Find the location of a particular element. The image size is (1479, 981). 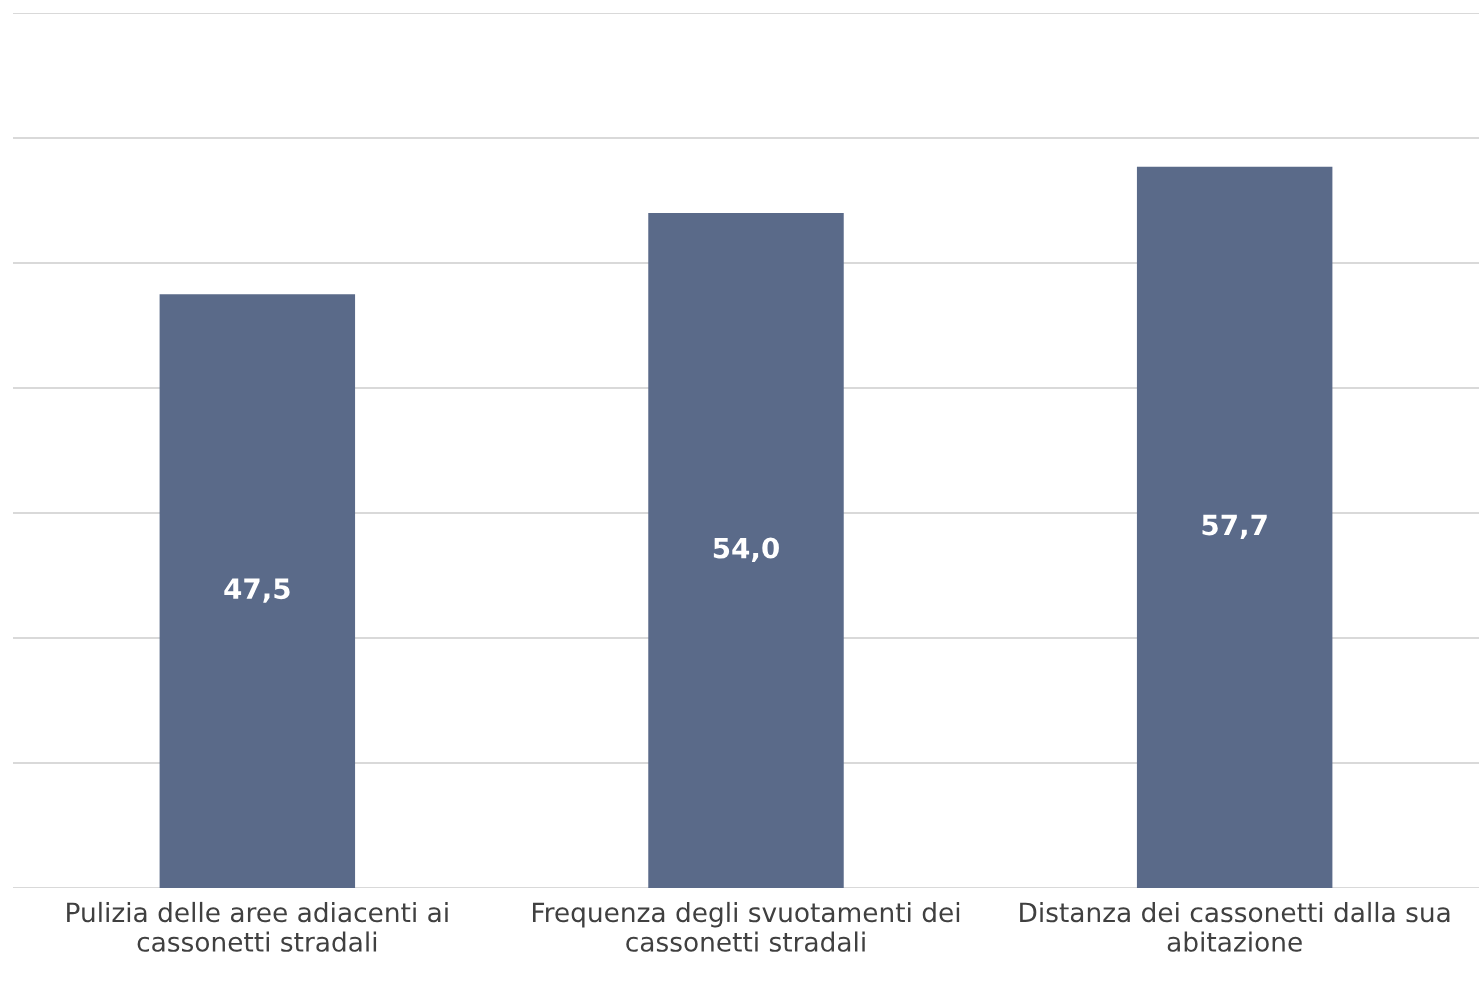

x-tick-label: Distanza dei cassonetti dalla sua abitazione is located at coordinates (1235, 926).